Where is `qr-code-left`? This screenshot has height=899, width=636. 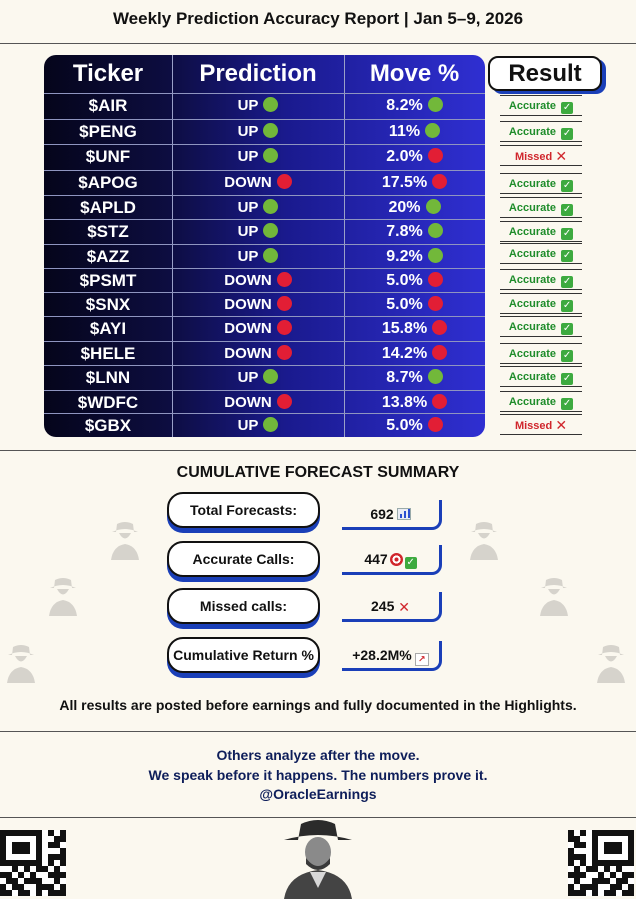
qr-code-left is located at coordinates (33, 863).